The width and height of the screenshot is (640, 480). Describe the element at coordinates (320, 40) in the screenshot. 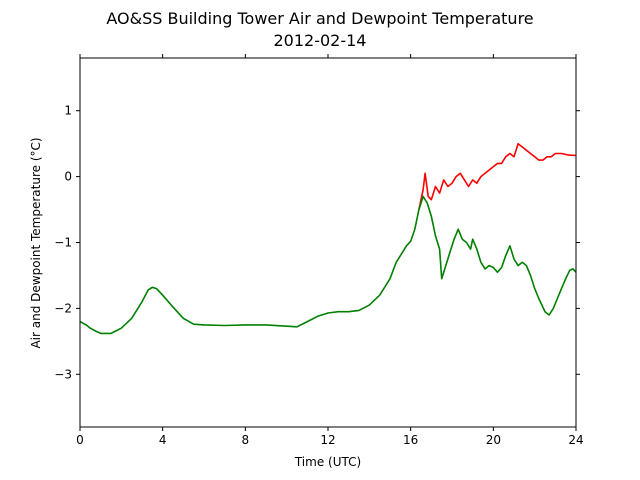

I see `chart-subtitle: 2012-02-14` at that location.